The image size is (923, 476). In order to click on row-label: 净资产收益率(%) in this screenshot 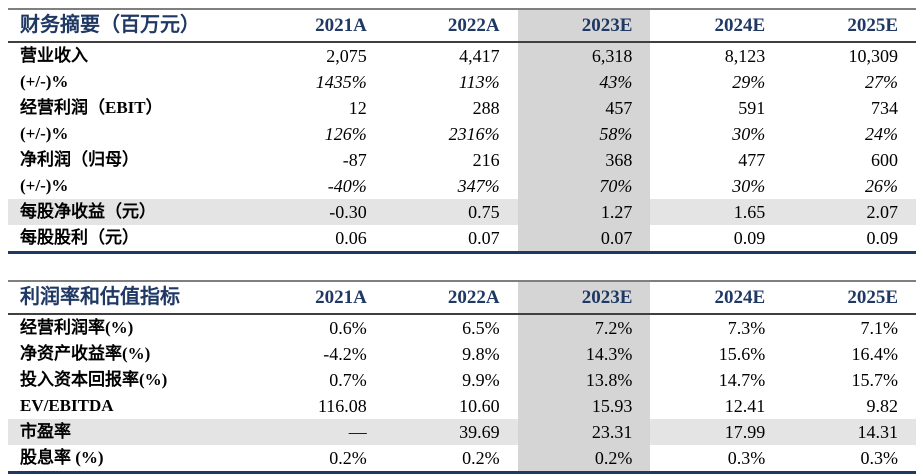, I will do `click(85, 353)`.